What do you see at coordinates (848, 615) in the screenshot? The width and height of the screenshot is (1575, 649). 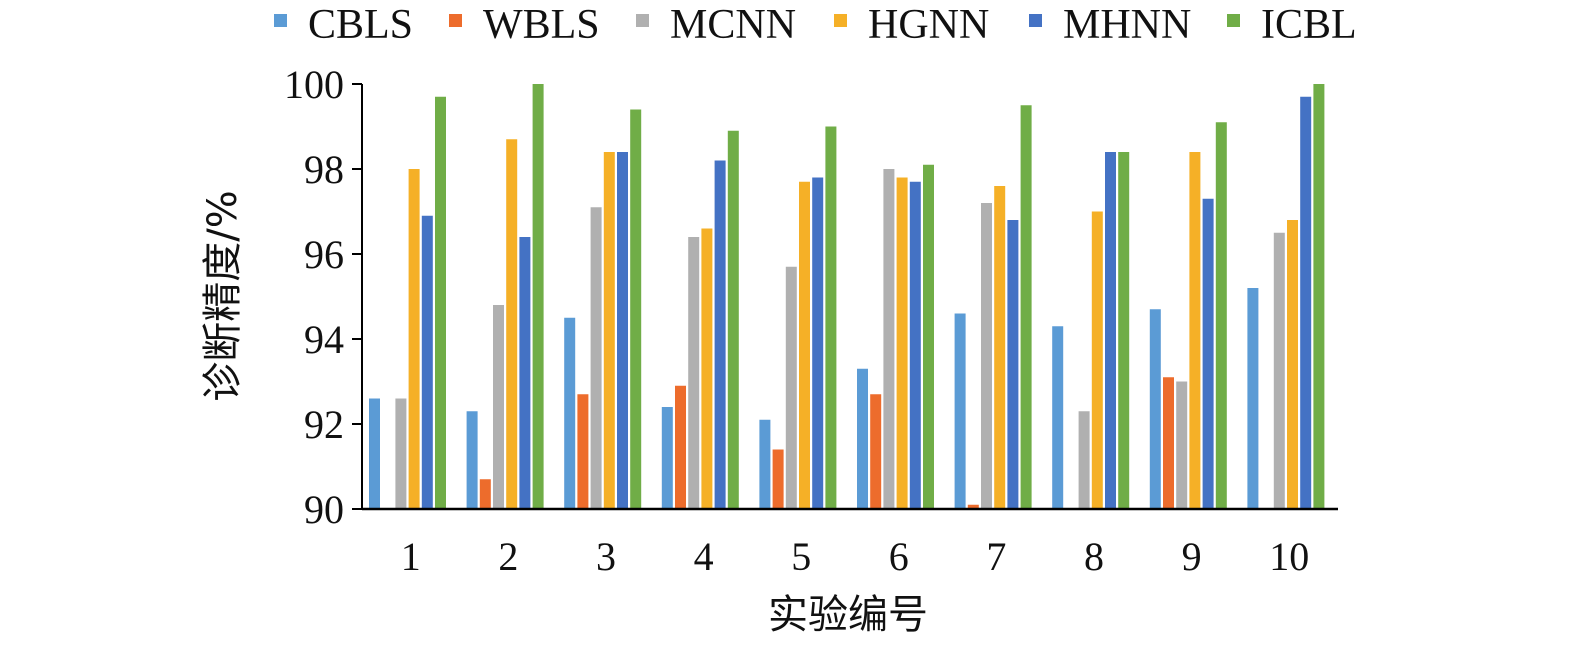 I see `x-axis-title: 实验编号` at bounding box center [848, 615].